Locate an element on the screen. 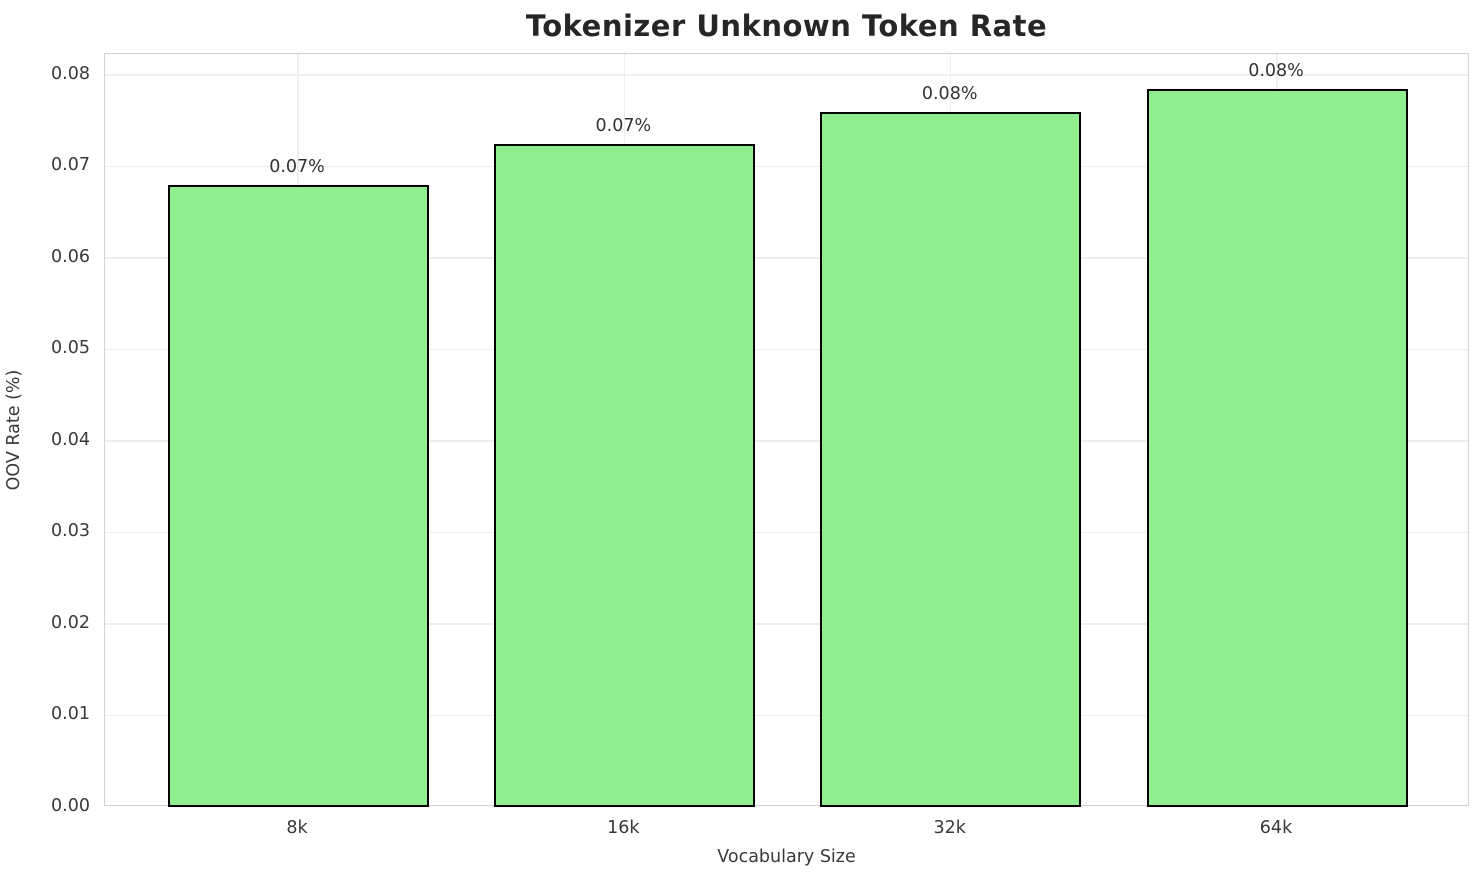 The width and height of the screenshot is (1484, 885). y-tick-label: 0.04 is located at coordinates (70, 439).